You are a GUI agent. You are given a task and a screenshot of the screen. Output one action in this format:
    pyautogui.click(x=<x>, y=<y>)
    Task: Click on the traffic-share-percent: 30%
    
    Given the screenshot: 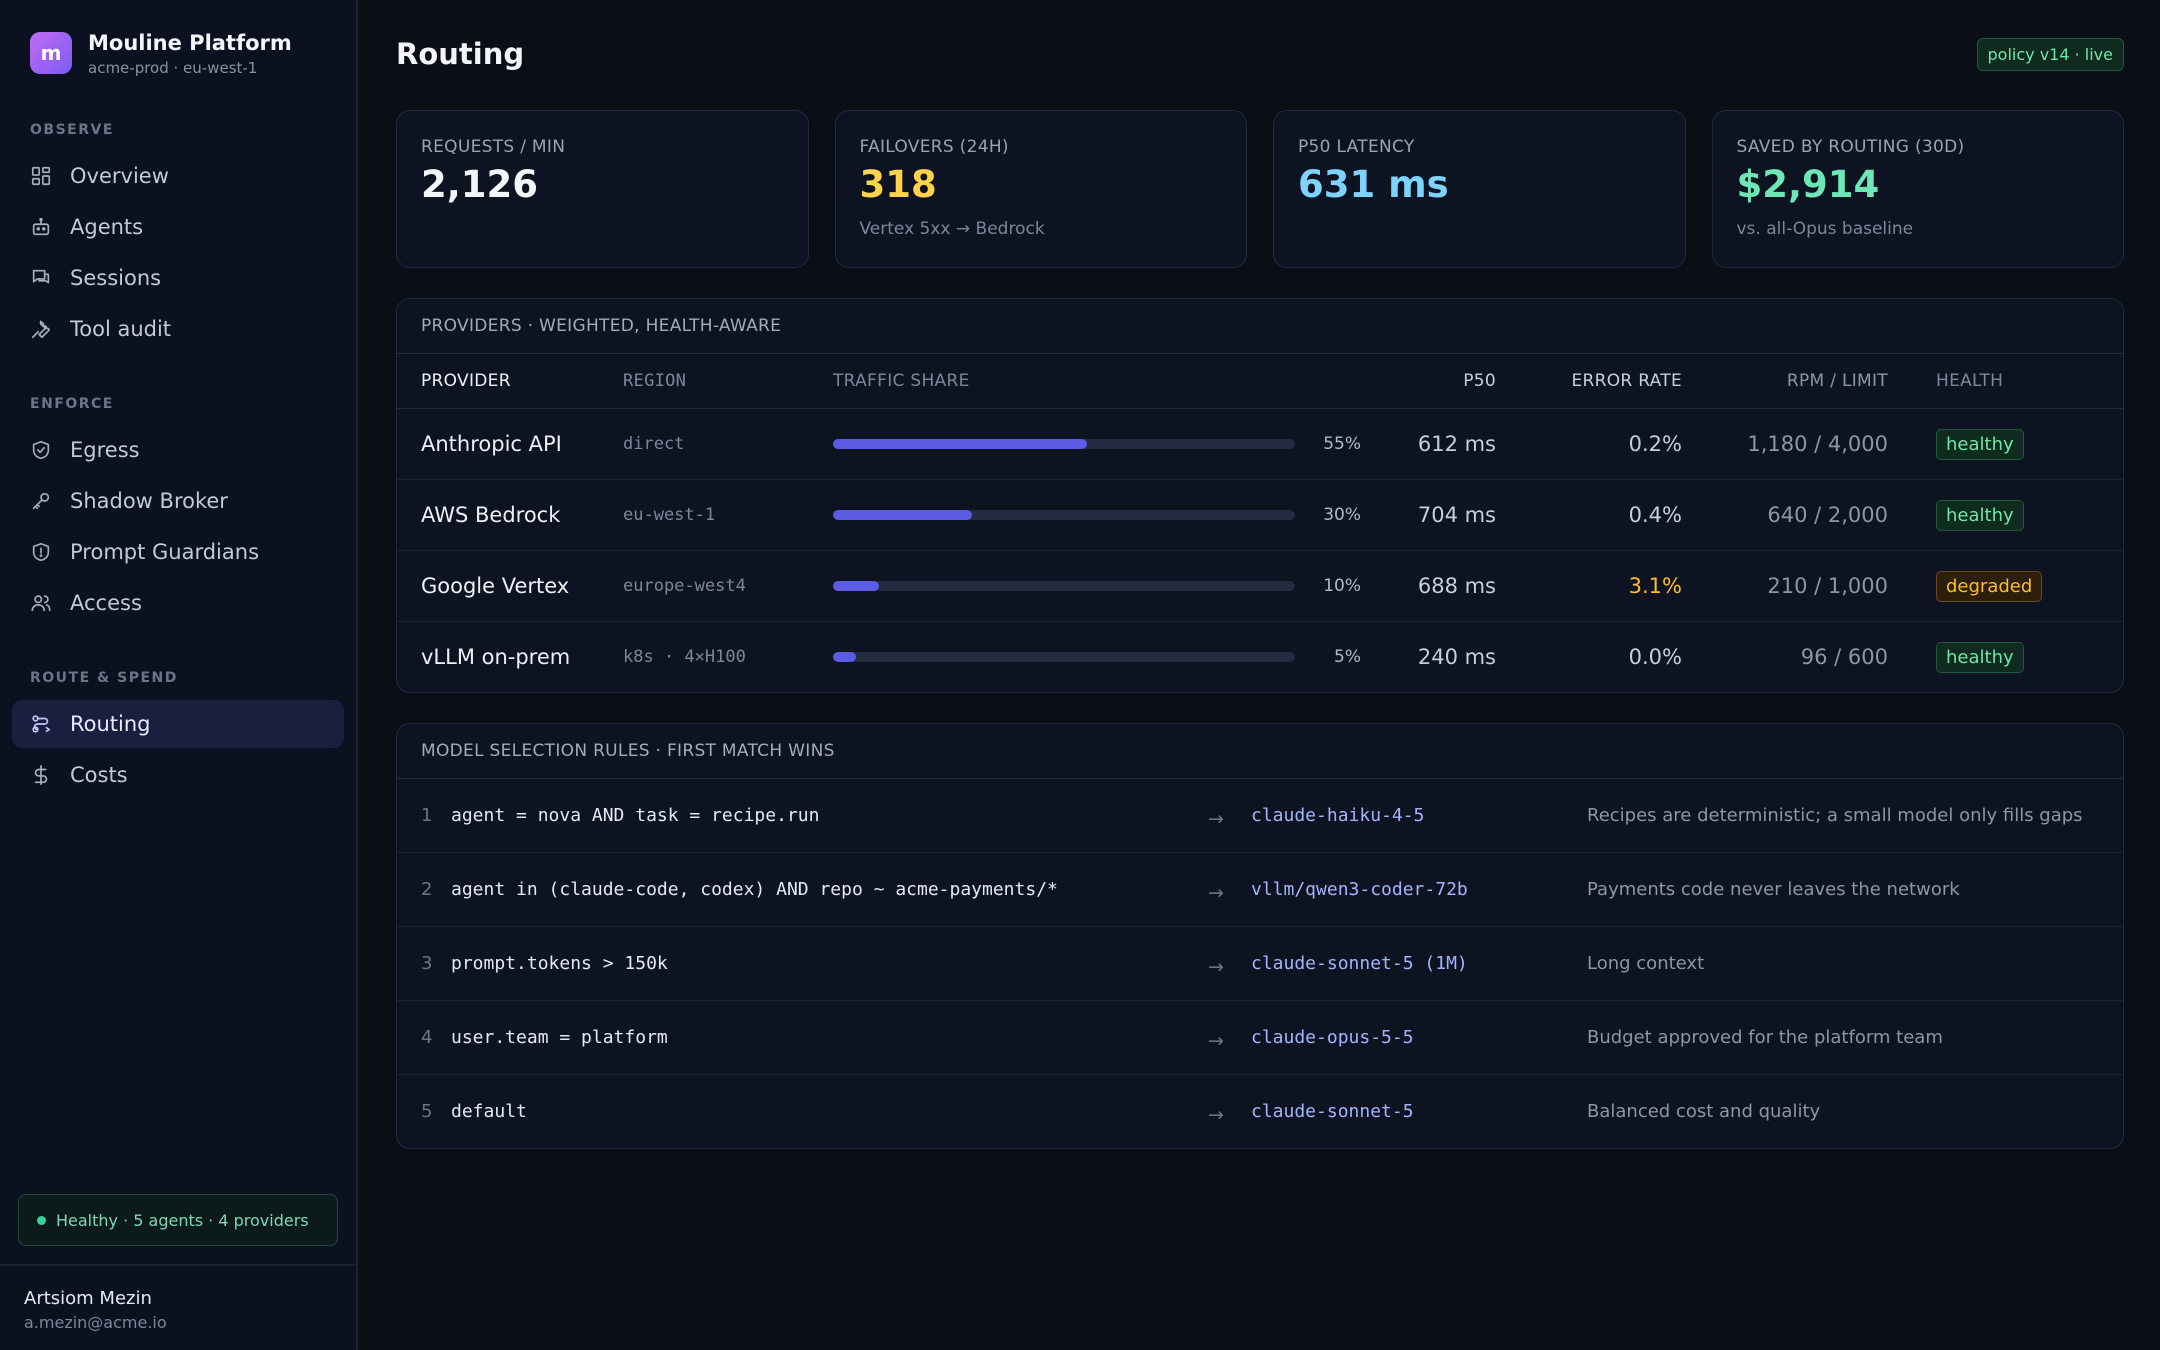 What is the action you would take?
    pyautogui.click(x=1342, y=515)
    